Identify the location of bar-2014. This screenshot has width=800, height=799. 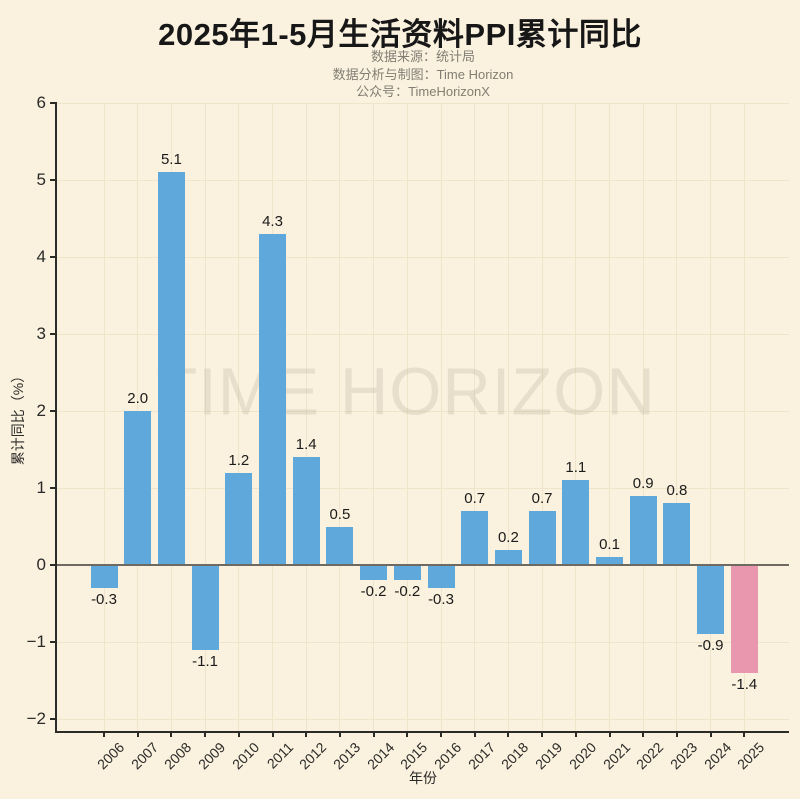
(374, 573).